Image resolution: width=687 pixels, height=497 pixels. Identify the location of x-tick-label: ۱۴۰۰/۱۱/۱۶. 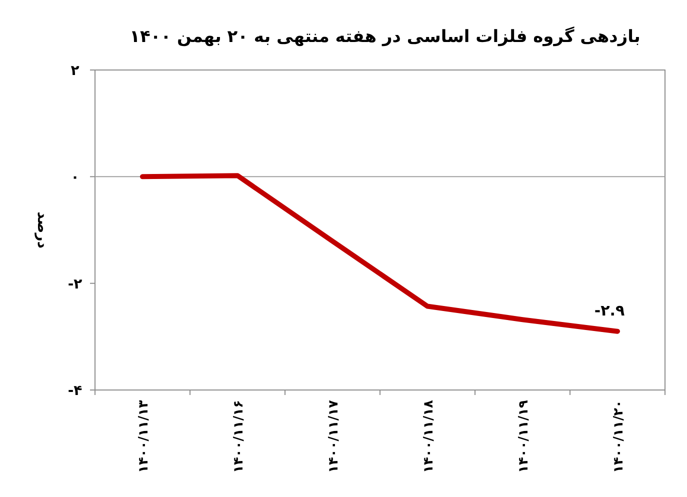
(239, 436).